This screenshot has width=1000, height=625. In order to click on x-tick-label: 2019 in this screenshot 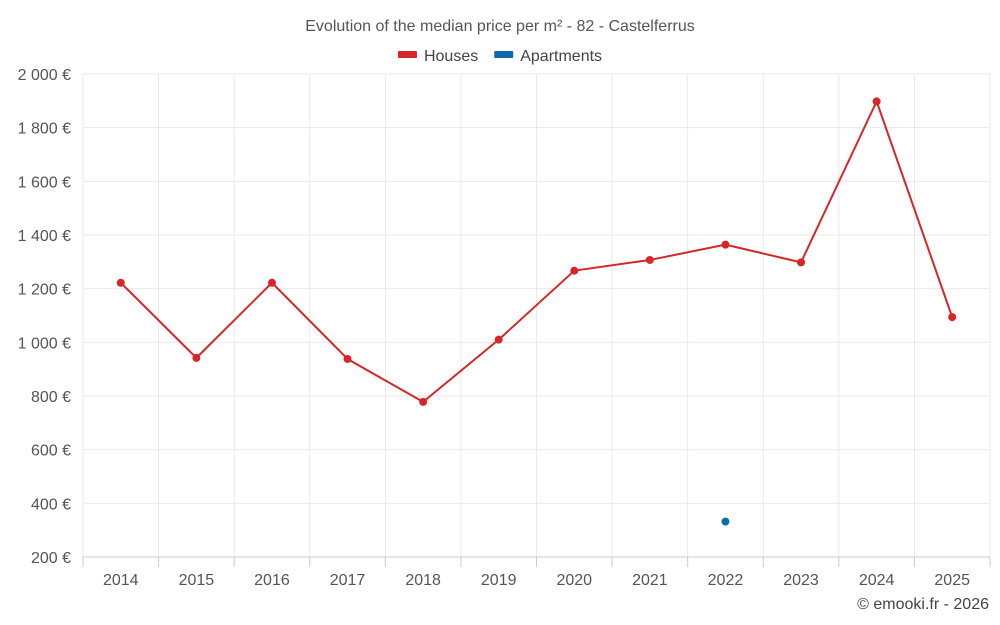, I will do `click(499, 580)`.